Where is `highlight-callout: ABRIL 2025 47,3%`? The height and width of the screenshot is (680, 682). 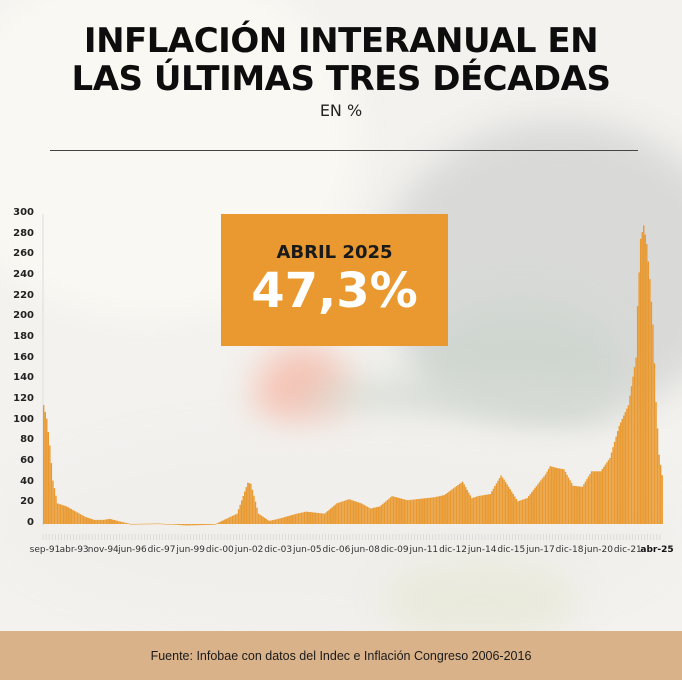
highlight-callout: ABRIL 2025 47,3% is located at coordinates (334, 280).